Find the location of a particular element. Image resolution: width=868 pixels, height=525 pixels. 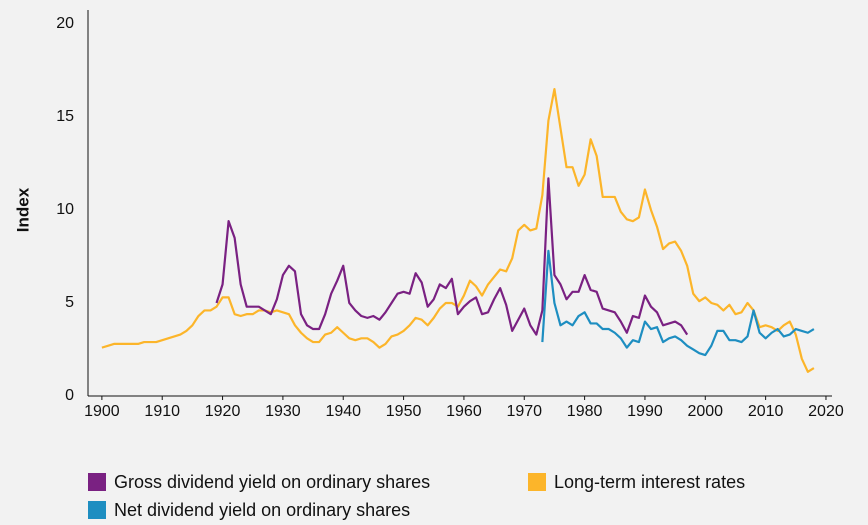

y-tick-label: 15 is located at coordinates (65, 116).